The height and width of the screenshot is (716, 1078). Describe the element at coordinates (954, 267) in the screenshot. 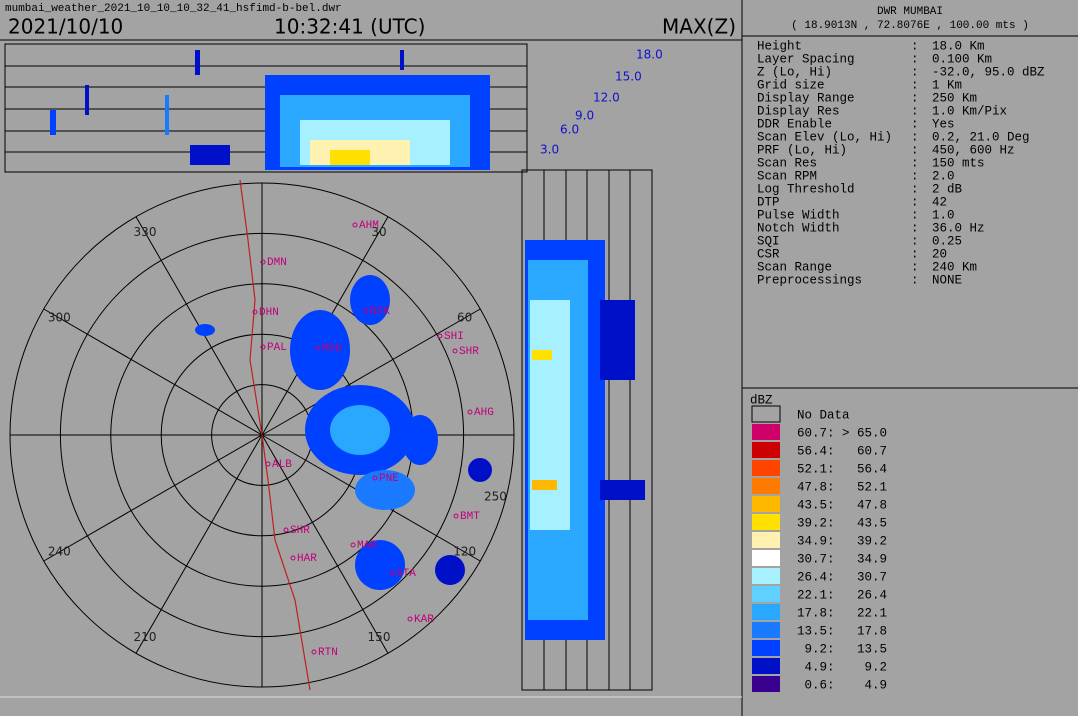

I see `param-value: 240 Km` at that location.